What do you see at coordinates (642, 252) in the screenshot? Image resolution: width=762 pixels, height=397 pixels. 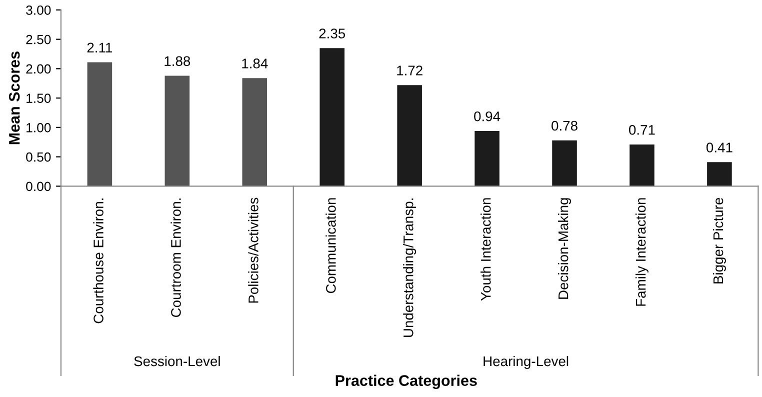 I see `x-tick-label: Family Interaction` at bounding box center [642, 252].